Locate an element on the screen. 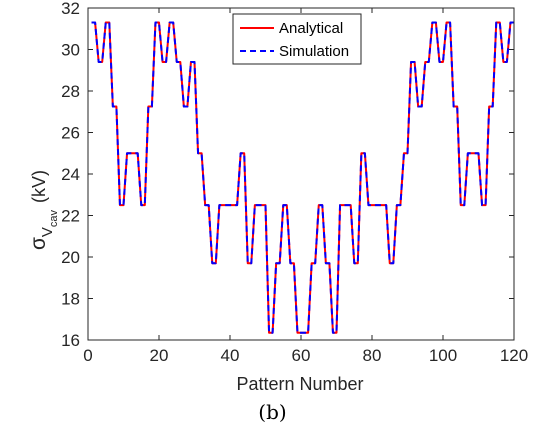  x-tick-label: 120 is located at coordinates (514, 355).